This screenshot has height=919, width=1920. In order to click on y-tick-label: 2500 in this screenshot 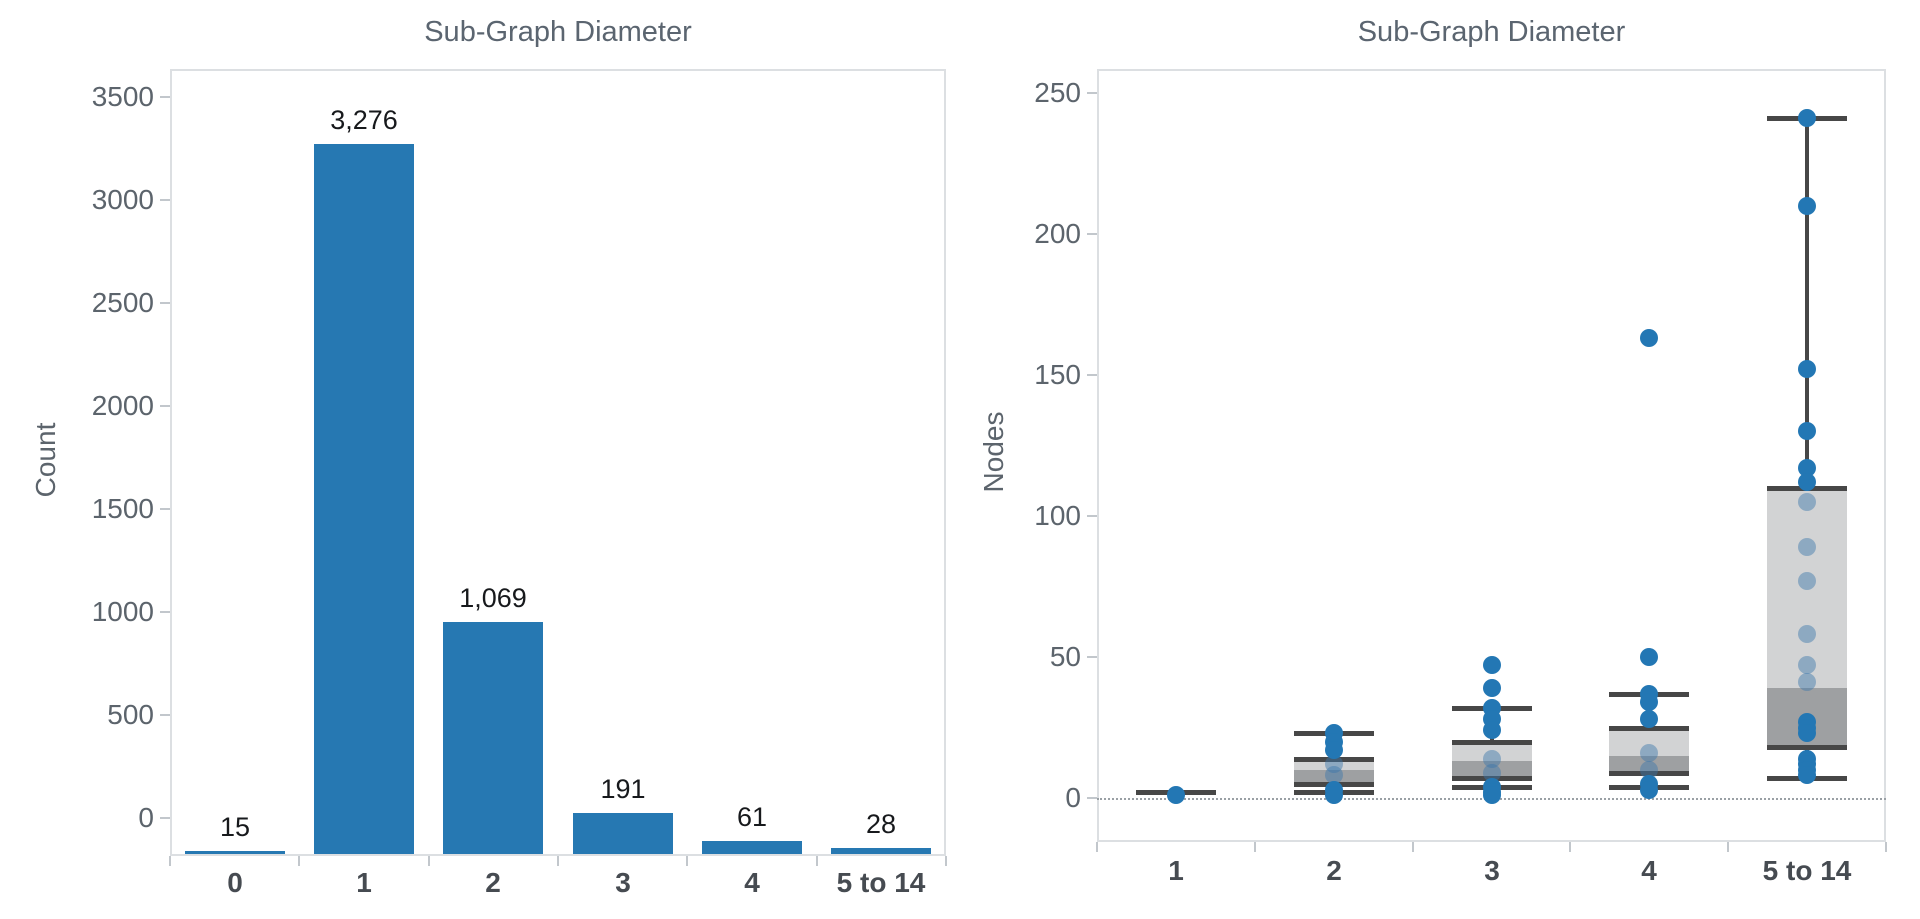, I will do `click(122, 302)`.